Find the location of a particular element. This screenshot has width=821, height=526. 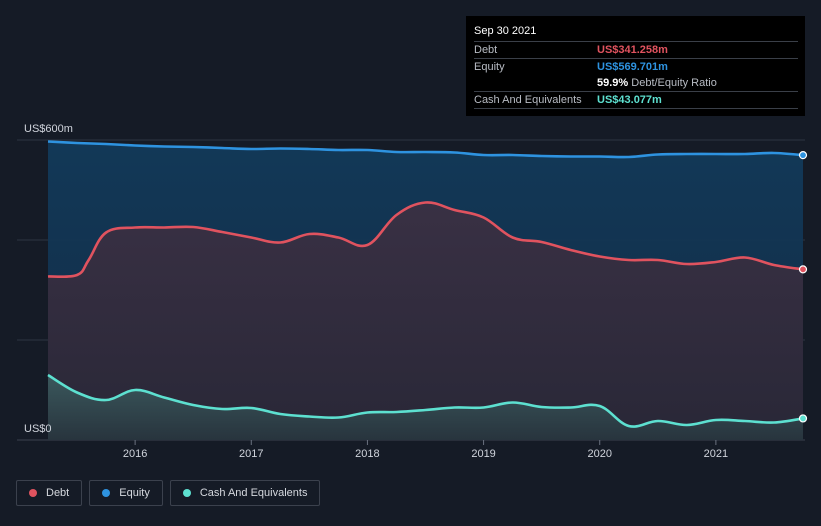

tooltip-equity-value: US$569.701m is located at coordinates (632, 67).